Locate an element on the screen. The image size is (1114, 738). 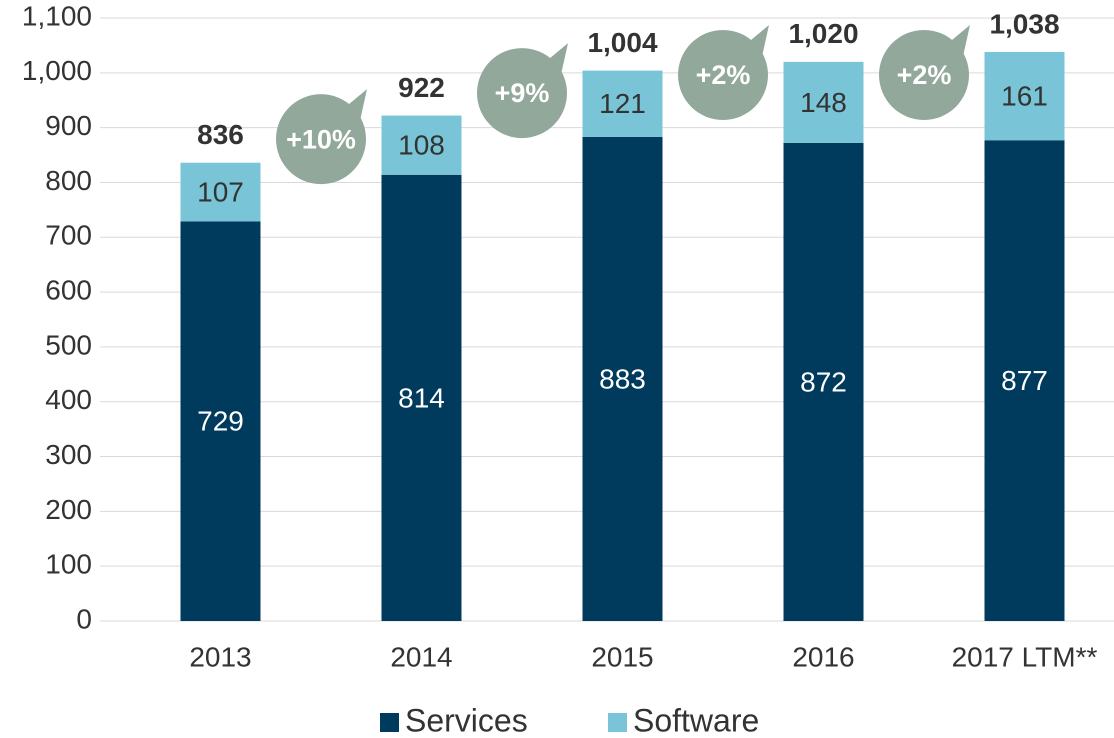
legend-label: Software is located at coordinates (696, 720).